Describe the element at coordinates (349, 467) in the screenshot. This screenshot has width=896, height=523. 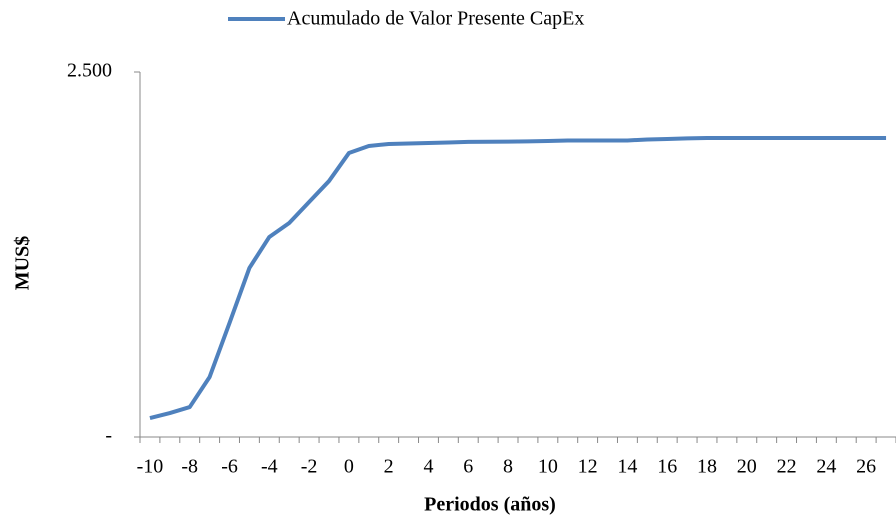
I see `x-tick-label: 0` at that location.